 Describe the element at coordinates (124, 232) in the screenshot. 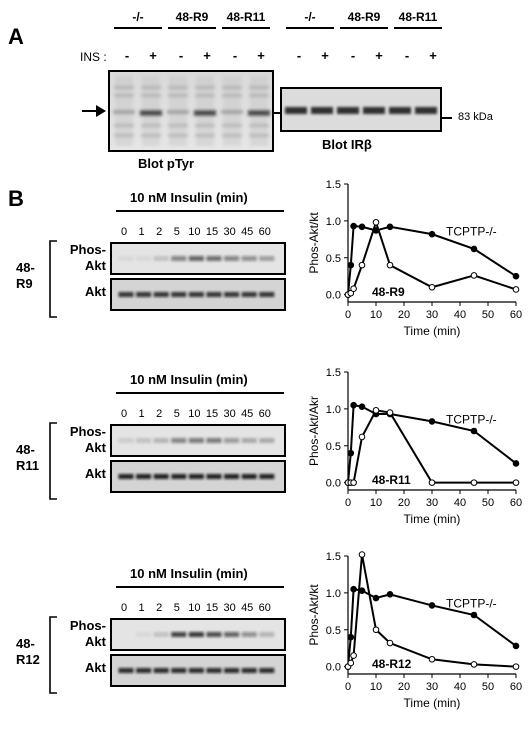

I see `time-point-label: 0` at that location.